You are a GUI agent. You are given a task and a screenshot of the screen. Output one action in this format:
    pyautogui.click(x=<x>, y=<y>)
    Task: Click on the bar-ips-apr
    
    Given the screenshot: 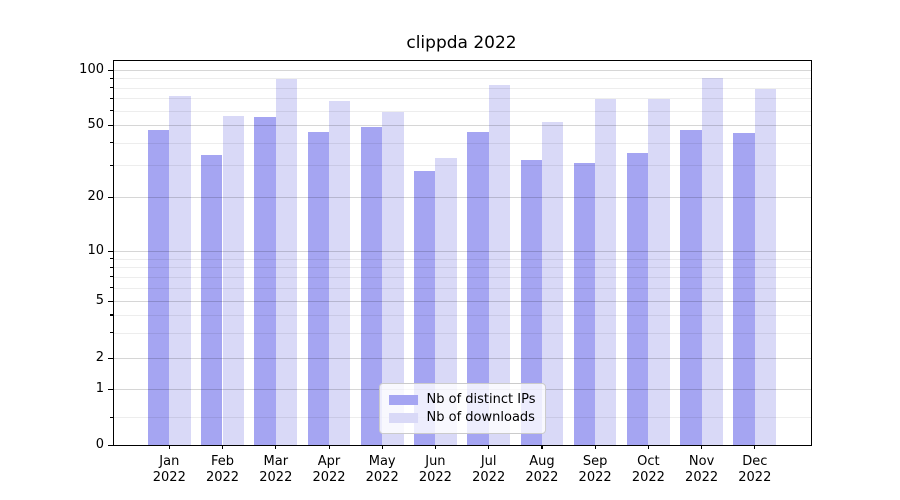 What is the action you would take?
    pyautogui.click(x=318, y=288)
    